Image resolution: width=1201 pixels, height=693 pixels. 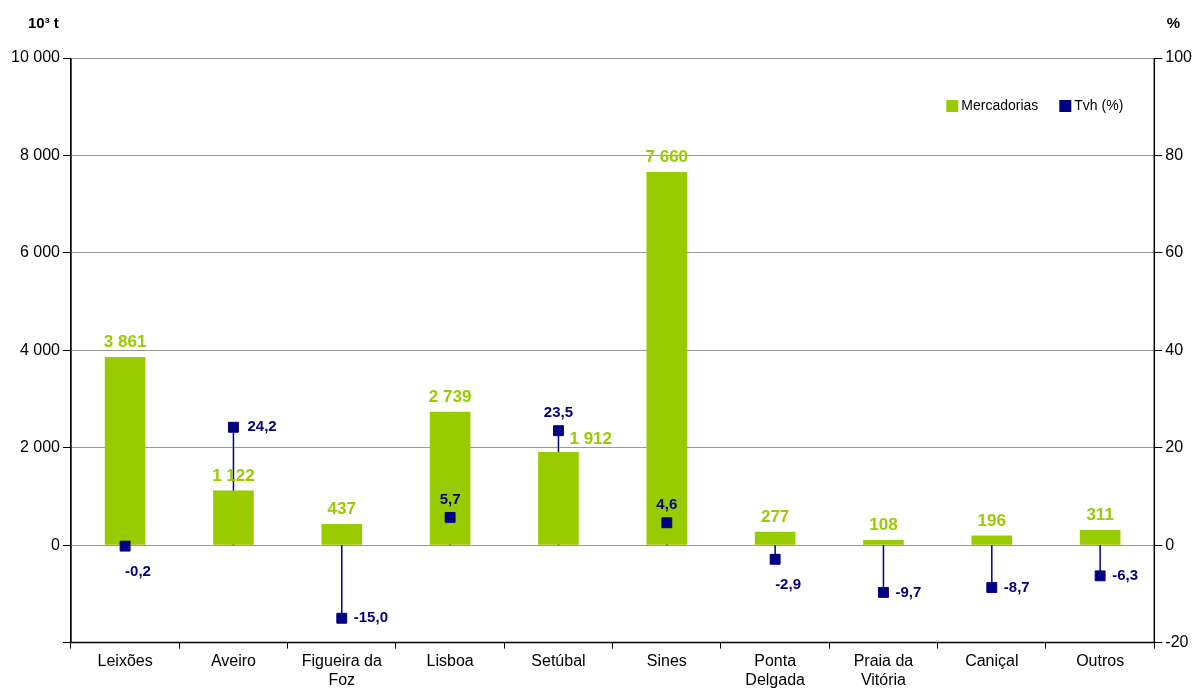 What do you see at coordinates (1174, 447) in the screenshot?
I see `y2-tick-label: 20` at bounding box center [1174, 447].